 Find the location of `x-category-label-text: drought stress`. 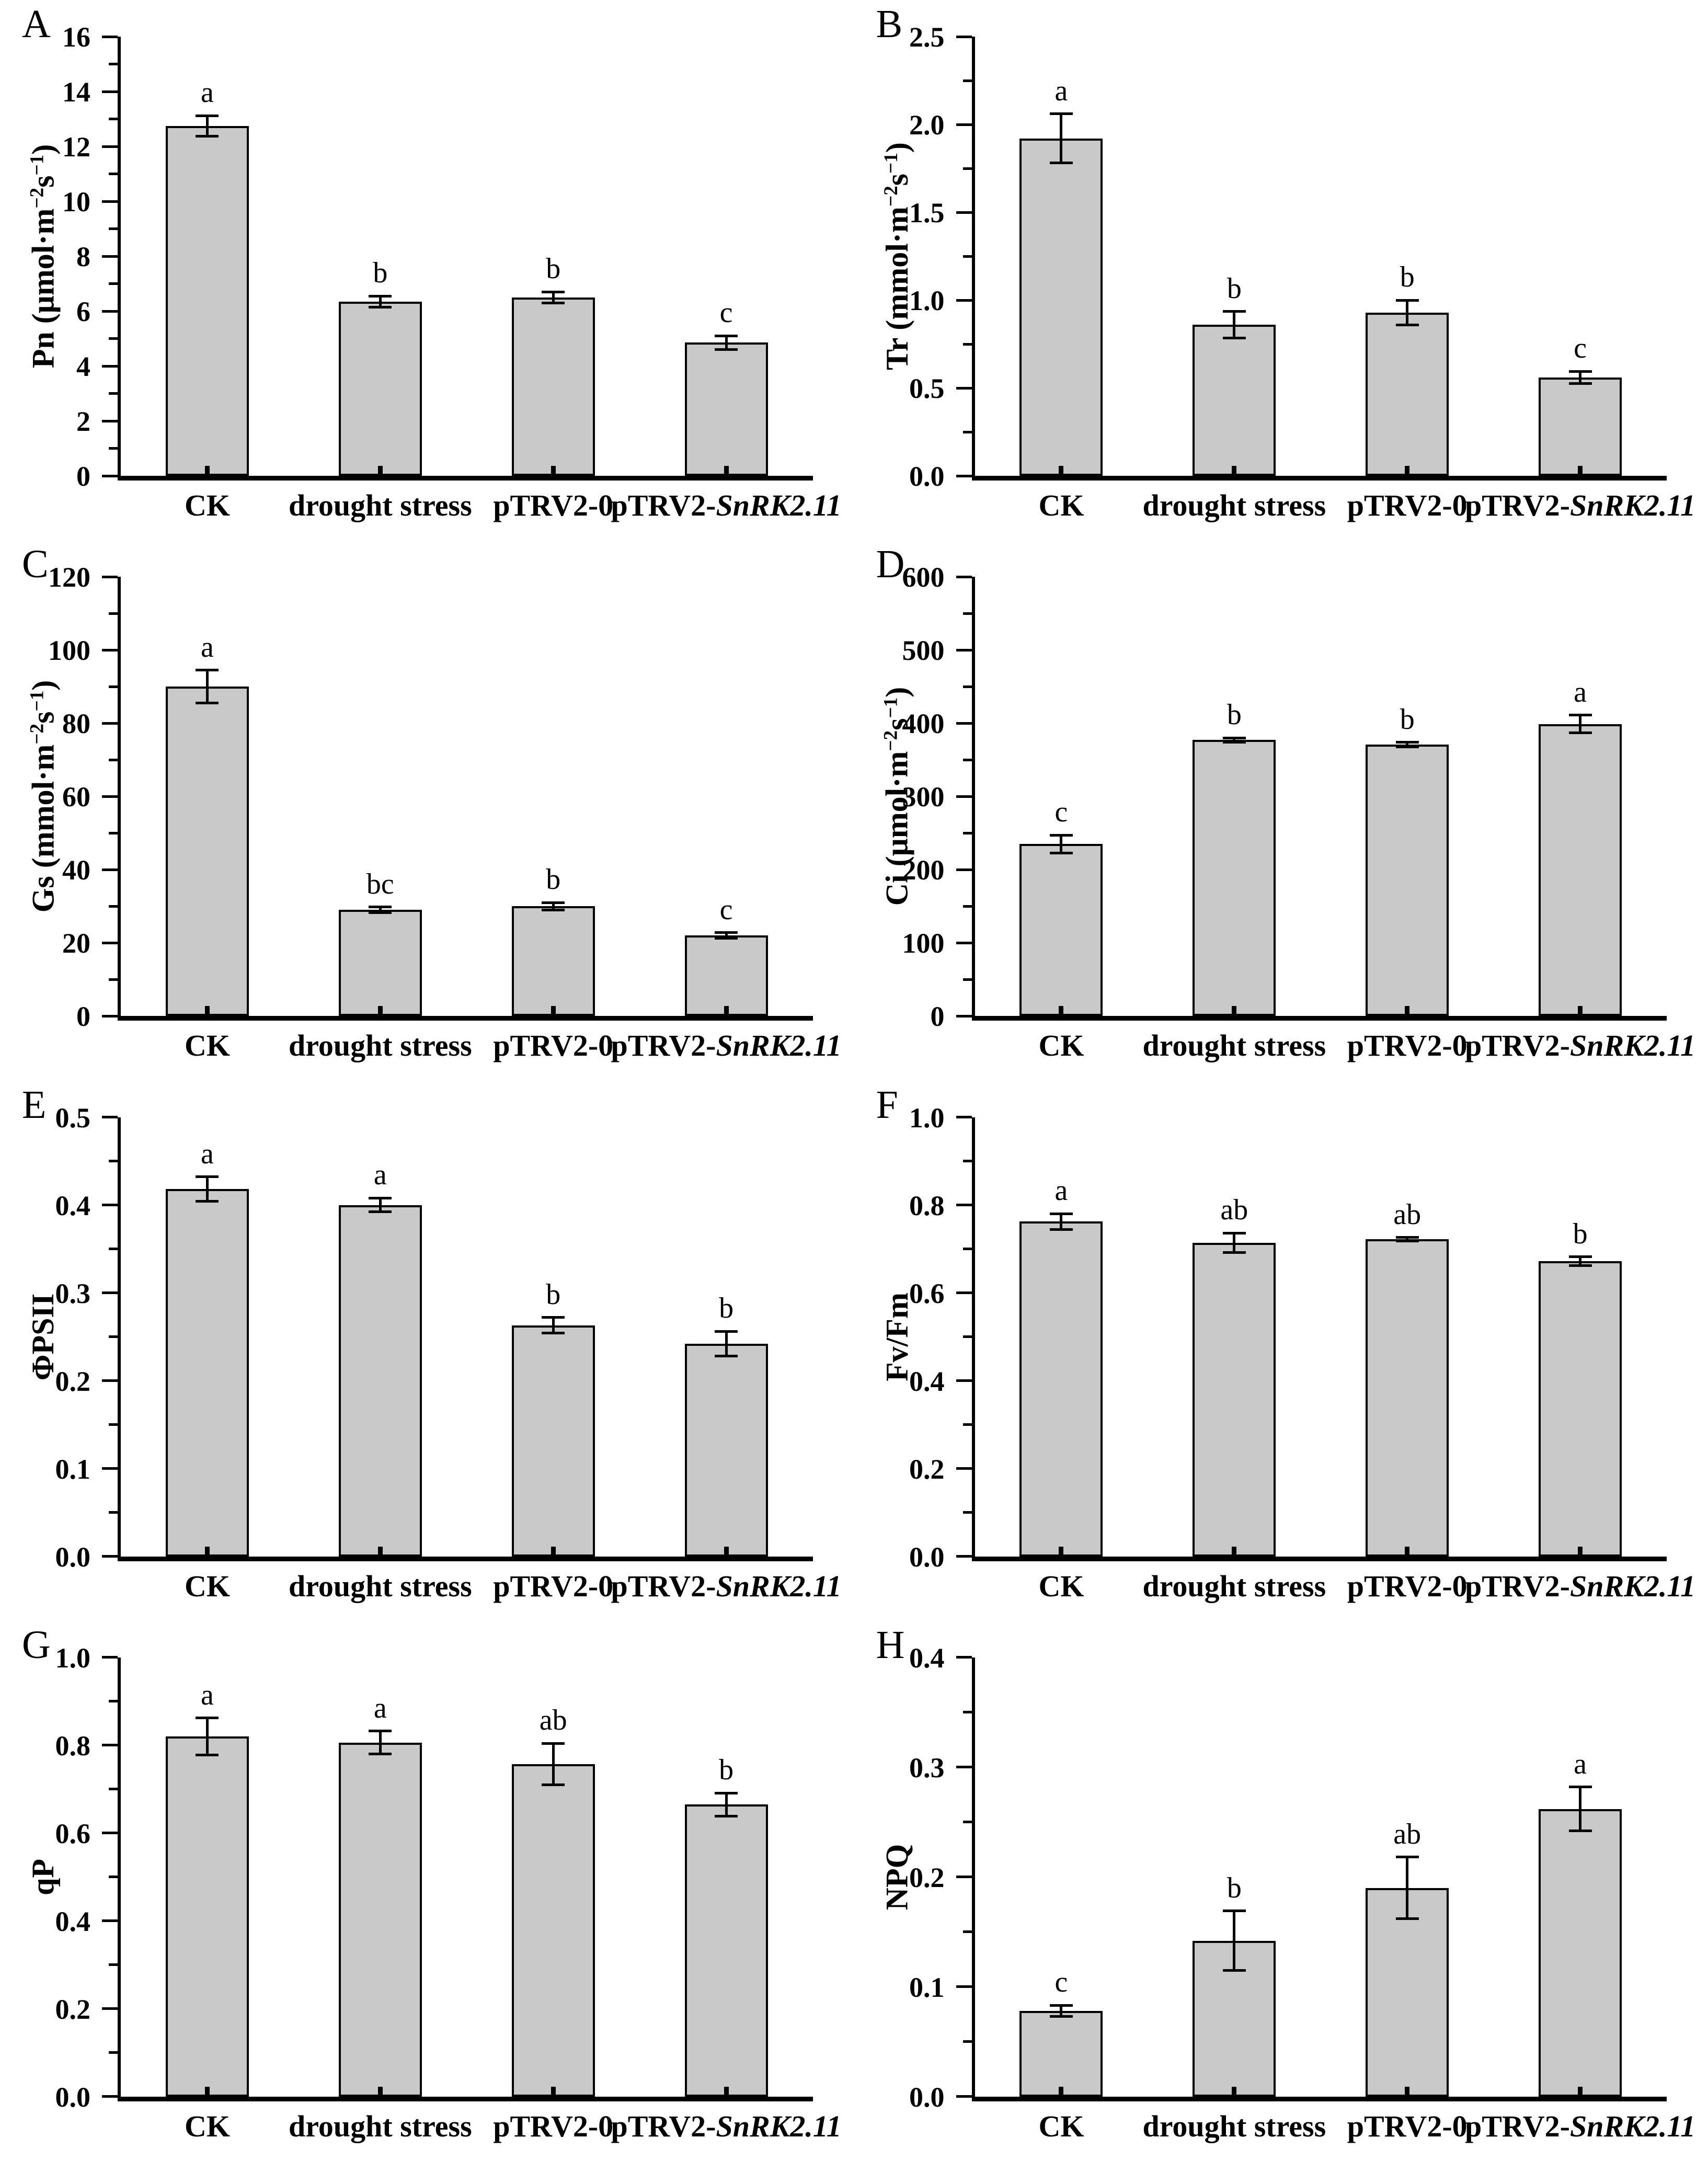

x-category-label-text: drought stress is located at coordinates (380, 2126).